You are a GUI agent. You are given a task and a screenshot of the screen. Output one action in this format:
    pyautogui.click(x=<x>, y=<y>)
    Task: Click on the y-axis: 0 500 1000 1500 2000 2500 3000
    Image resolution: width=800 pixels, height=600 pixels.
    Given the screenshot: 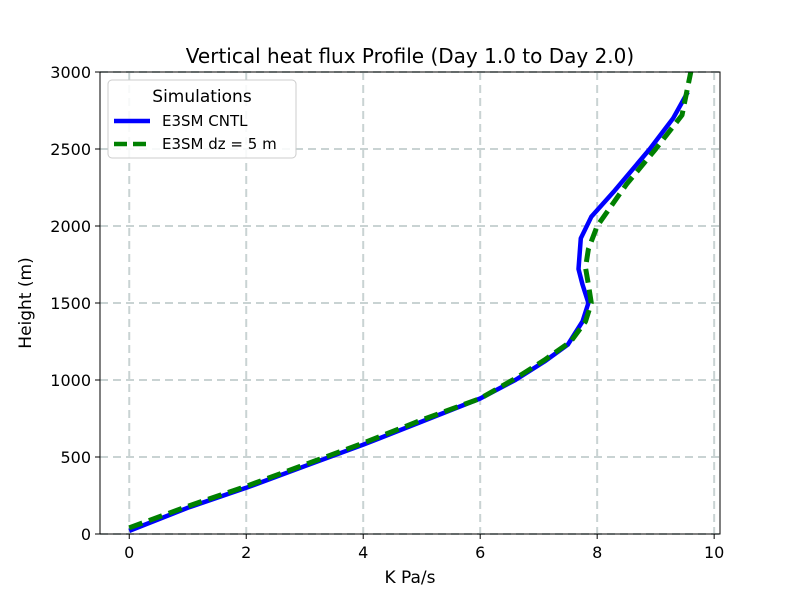 What is the action you would take?
    pyautogui.click(x=75, y=303)
    